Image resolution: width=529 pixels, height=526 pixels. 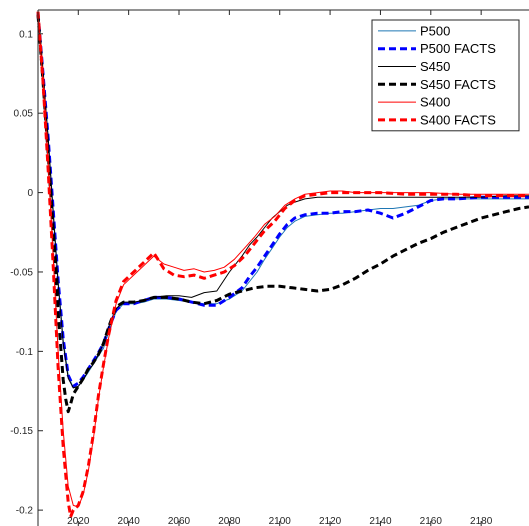 What do you see at coordinates (280, 521) in the screenshot?
I see `x-tick-label: 2100` at bounding box center [280, 521].